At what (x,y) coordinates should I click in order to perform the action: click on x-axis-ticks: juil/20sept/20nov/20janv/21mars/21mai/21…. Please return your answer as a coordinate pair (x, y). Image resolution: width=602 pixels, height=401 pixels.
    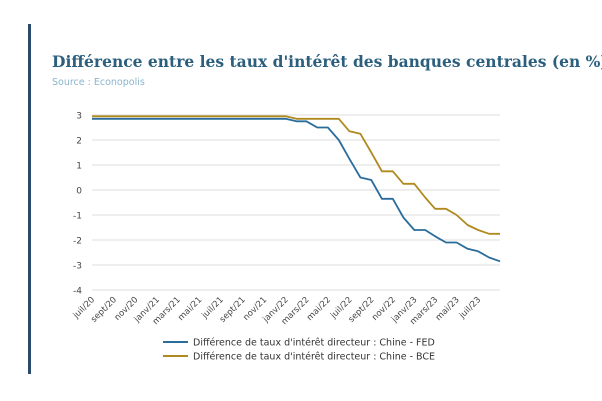
    Looking at the image, I should click on (277, 311).